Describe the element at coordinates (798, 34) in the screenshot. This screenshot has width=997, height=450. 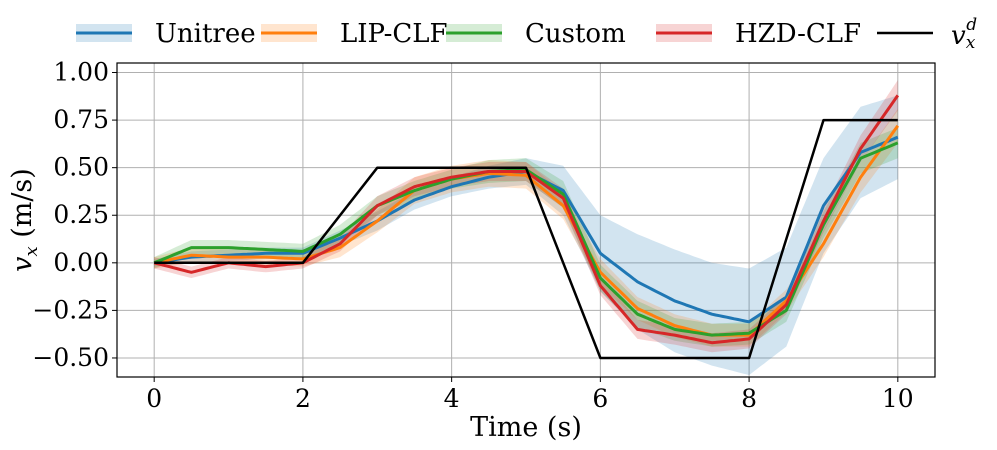
I see `legend-label-3: HZD-CLF` at that location.